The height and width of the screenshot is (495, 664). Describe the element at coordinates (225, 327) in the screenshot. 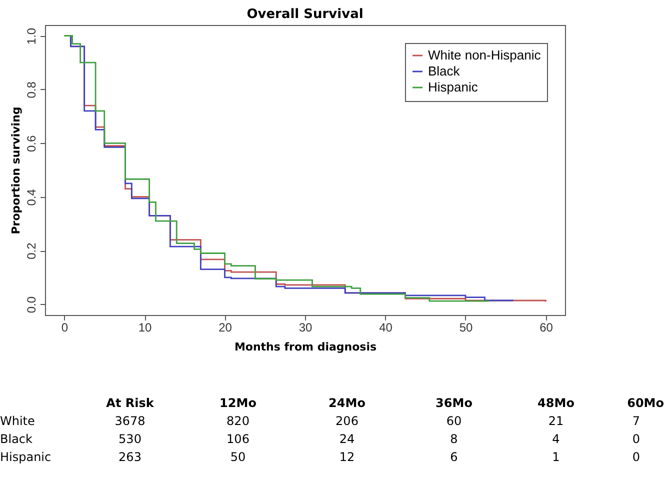

I see `x-tick-label: 20` at that location.